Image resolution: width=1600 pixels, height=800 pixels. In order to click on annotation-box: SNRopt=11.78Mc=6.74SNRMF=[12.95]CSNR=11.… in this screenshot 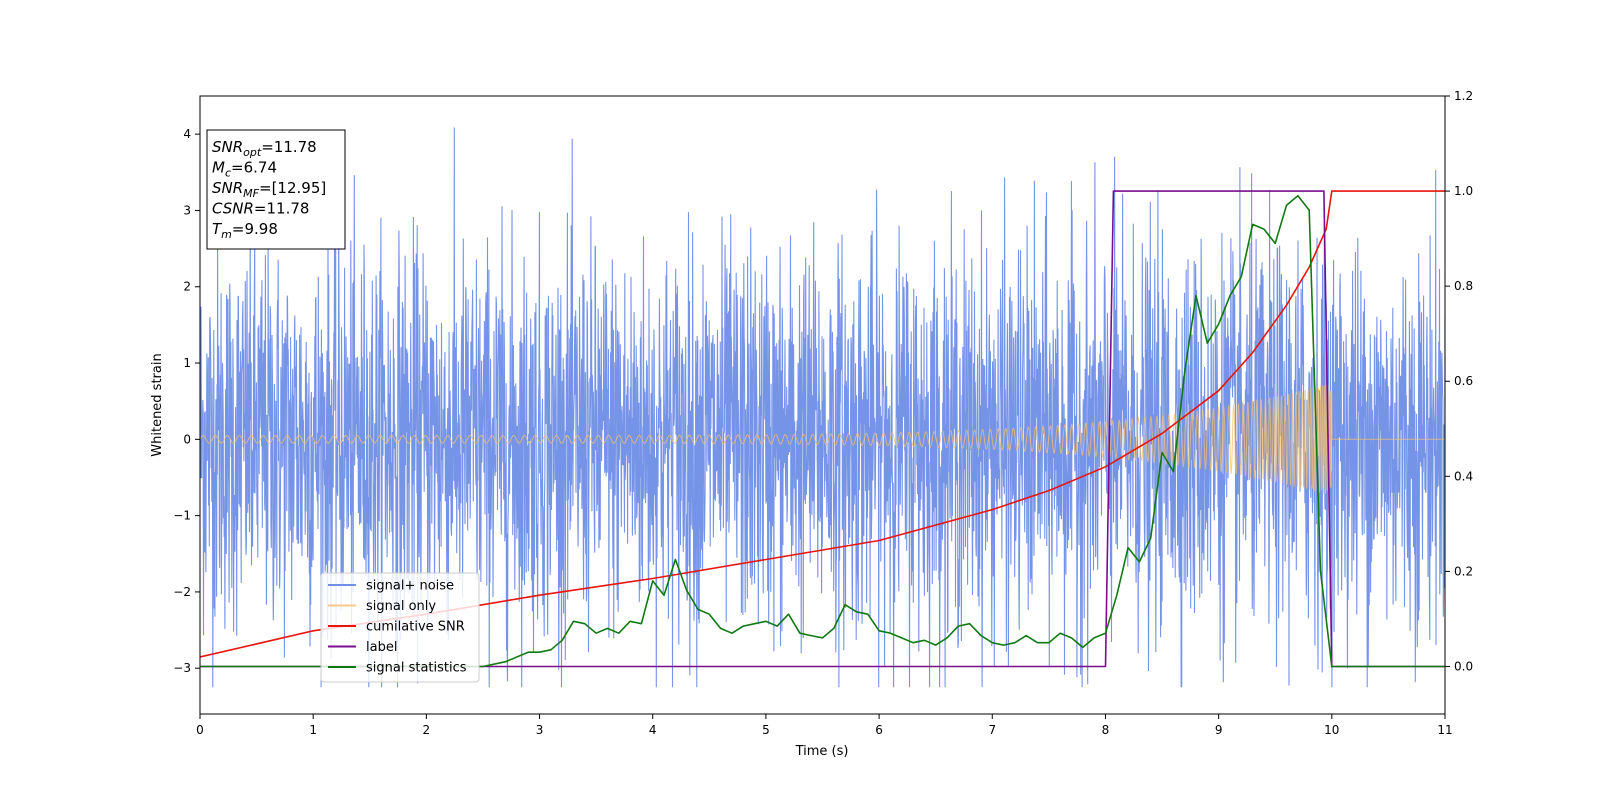, I will do `click(276, 189)`.